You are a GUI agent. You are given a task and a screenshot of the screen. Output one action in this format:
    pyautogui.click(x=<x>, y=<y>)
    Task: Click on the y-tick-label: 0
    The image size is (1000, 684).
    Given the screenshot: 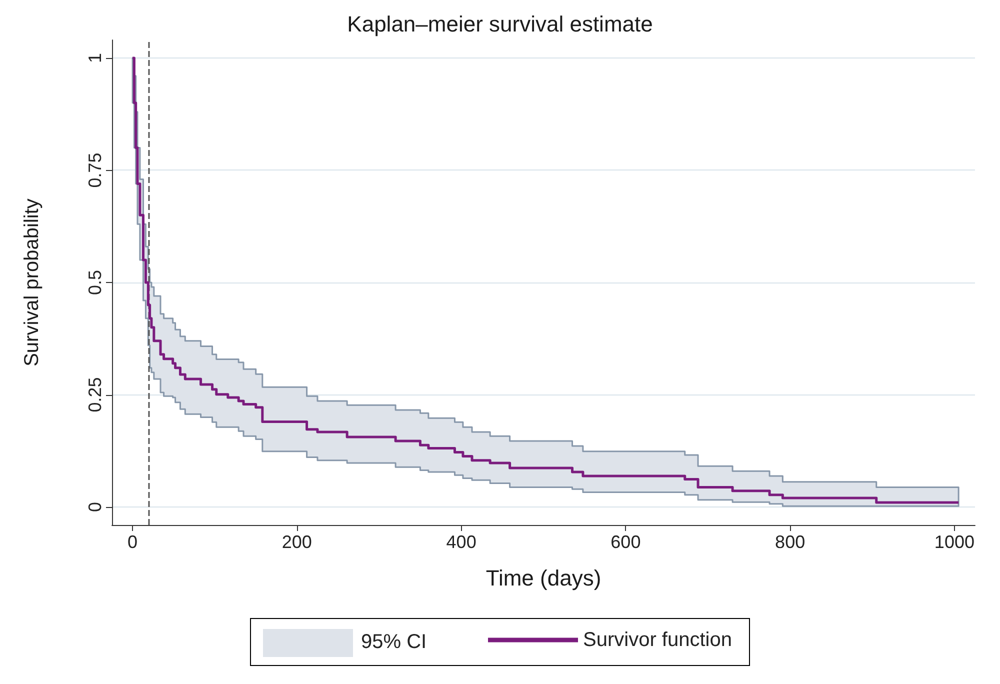 What is the action you would take?
    pyautogui.click(x=95, y=507)
    